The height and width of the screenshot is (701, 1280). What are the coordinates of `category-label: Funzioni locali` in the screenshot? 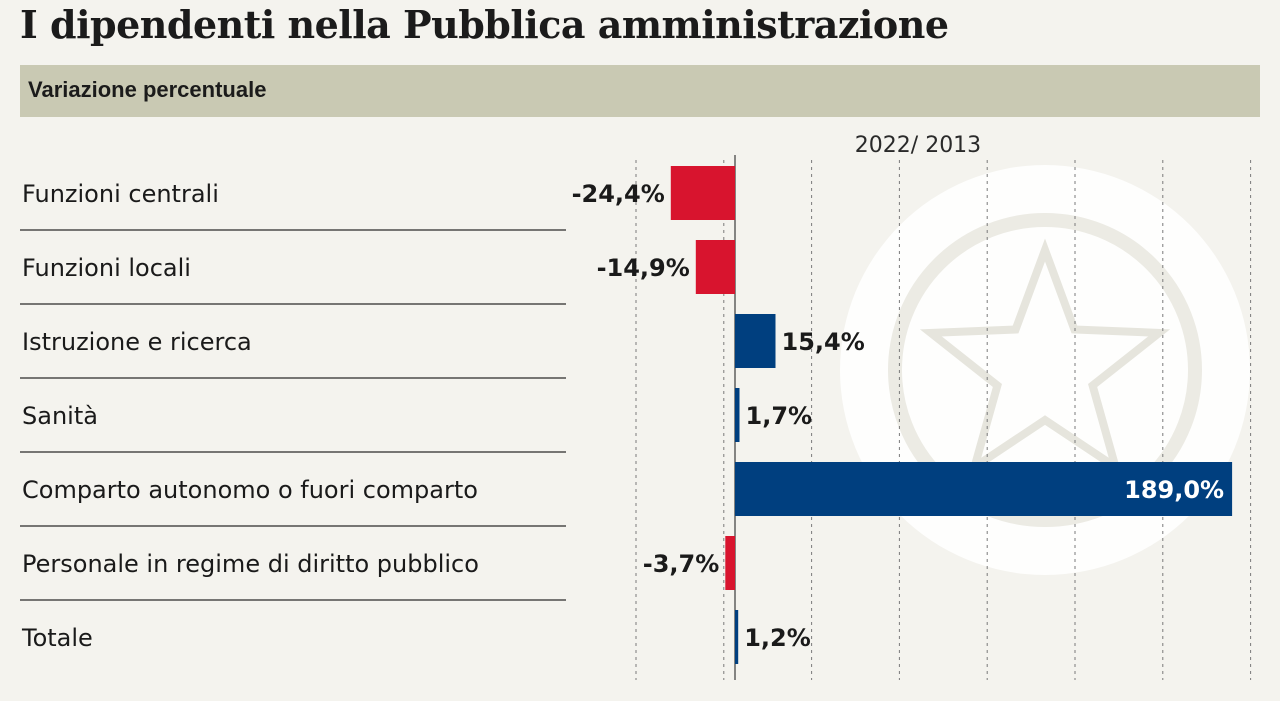 It's located at (106, 268).